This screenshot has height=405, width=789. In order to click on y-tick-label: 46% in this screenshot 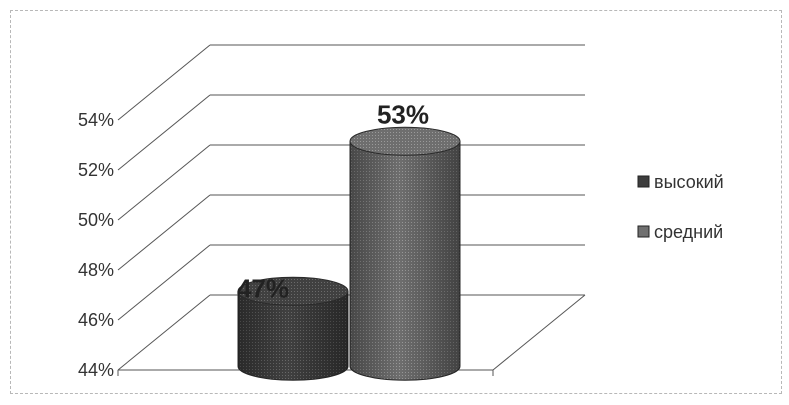, I will do `click(96, 320)`.